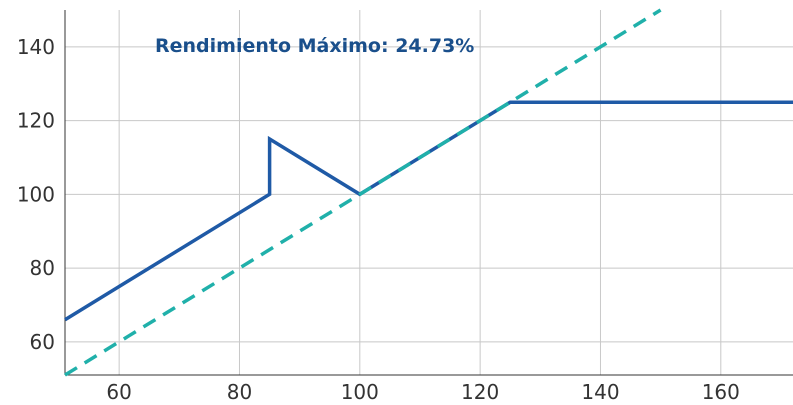 This screenshot has height=405, width=793. Describe the element at coordinates (36, 194) in the screenshot. I see `y-tick-label: 100` at that location.